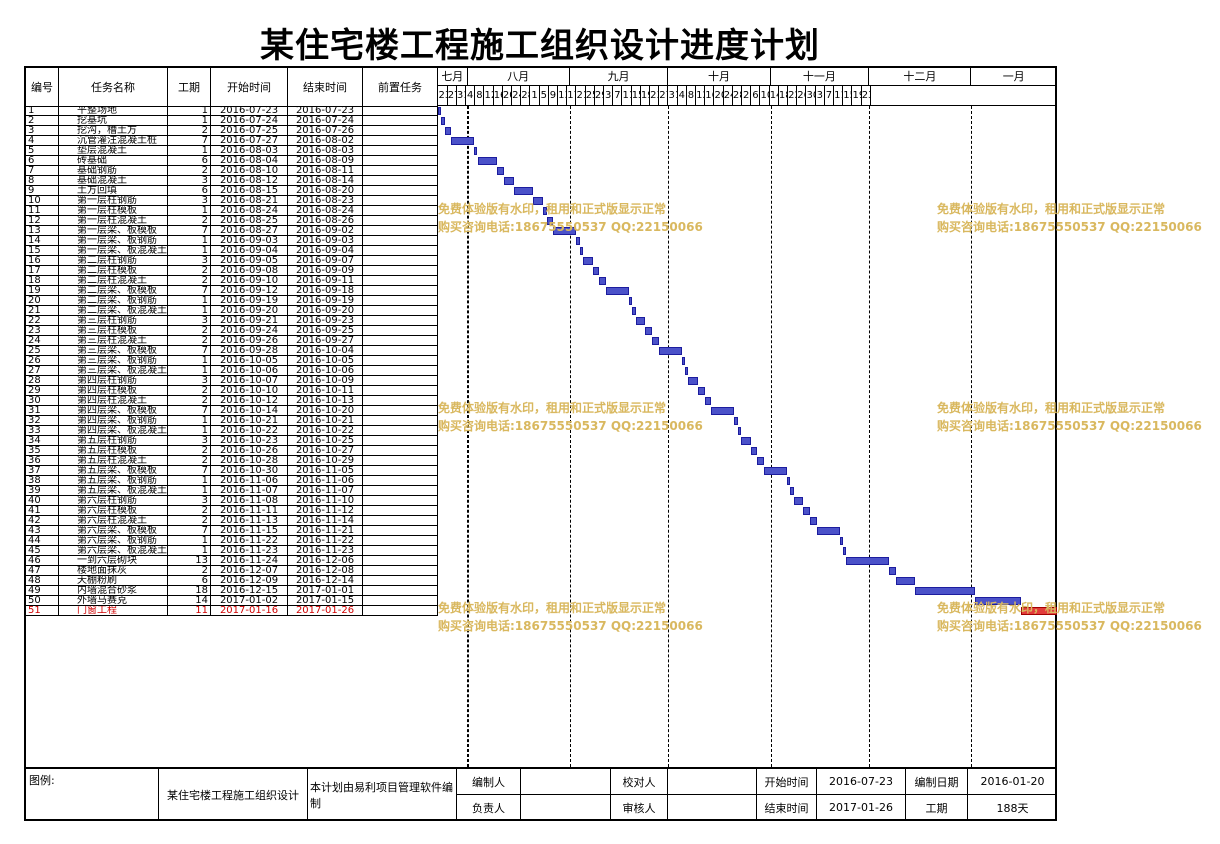 This screenshot has width=1220, height=844. I want to click on table-row: 41 第六层柱模板 2 2016-11-11 2016-11-12, so click(232, 511).